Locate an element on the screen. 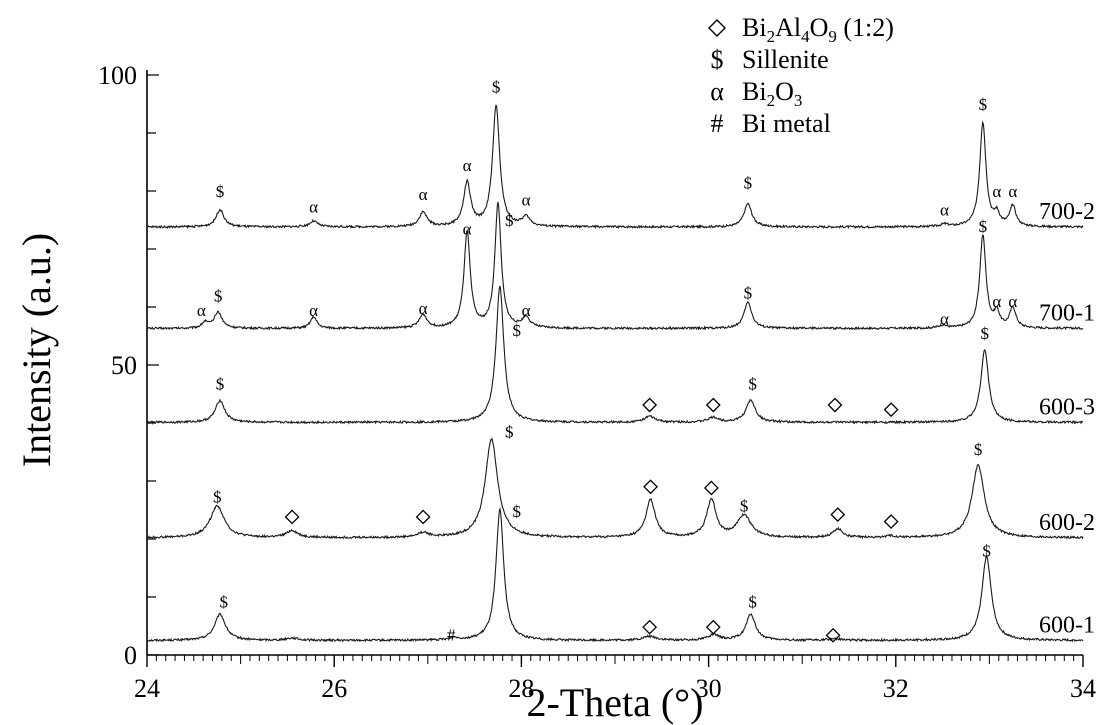 The width and height of the screenshot is (1099, 725). legend-entry: Bi2Al4O9 (1:2) is located at coordinates (818, 29).